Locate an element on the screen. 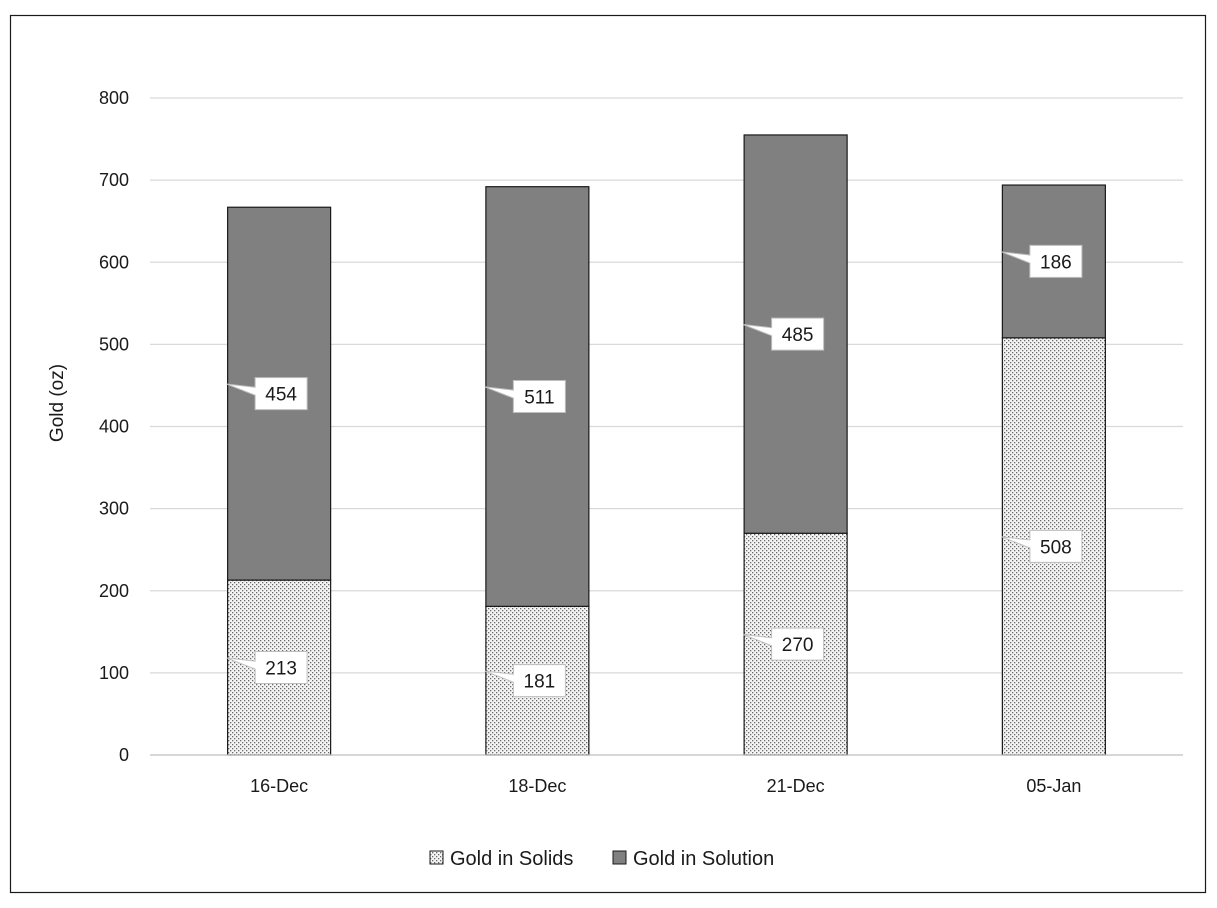 Image resolution: width=1217 pixels, height=908 pixels. y-tick-label: 700 is located at coordinates (114, 180).